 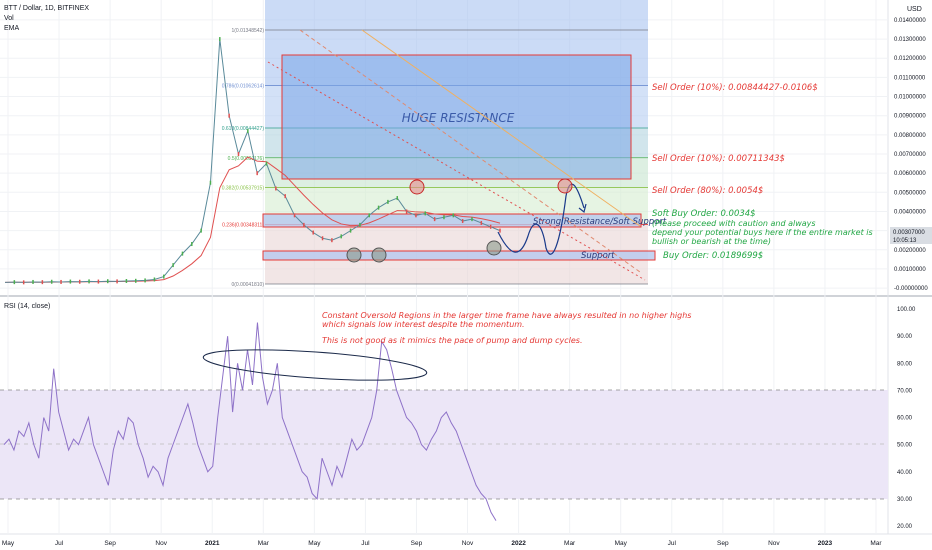 I want to click on price-tick-label: -0.00000000, so click(x=911, y=289).